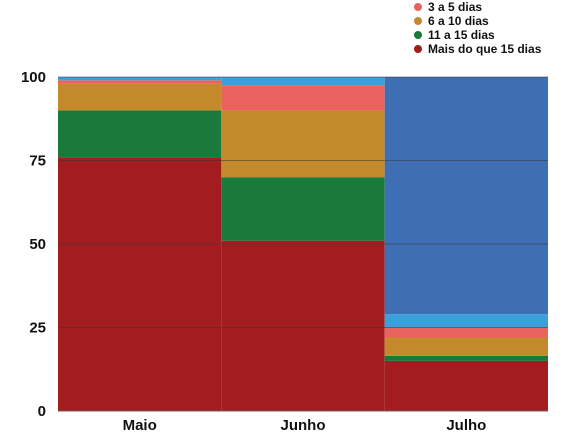  I want to click on y-axis: 0 25 50 75 100, so click(33, 244).